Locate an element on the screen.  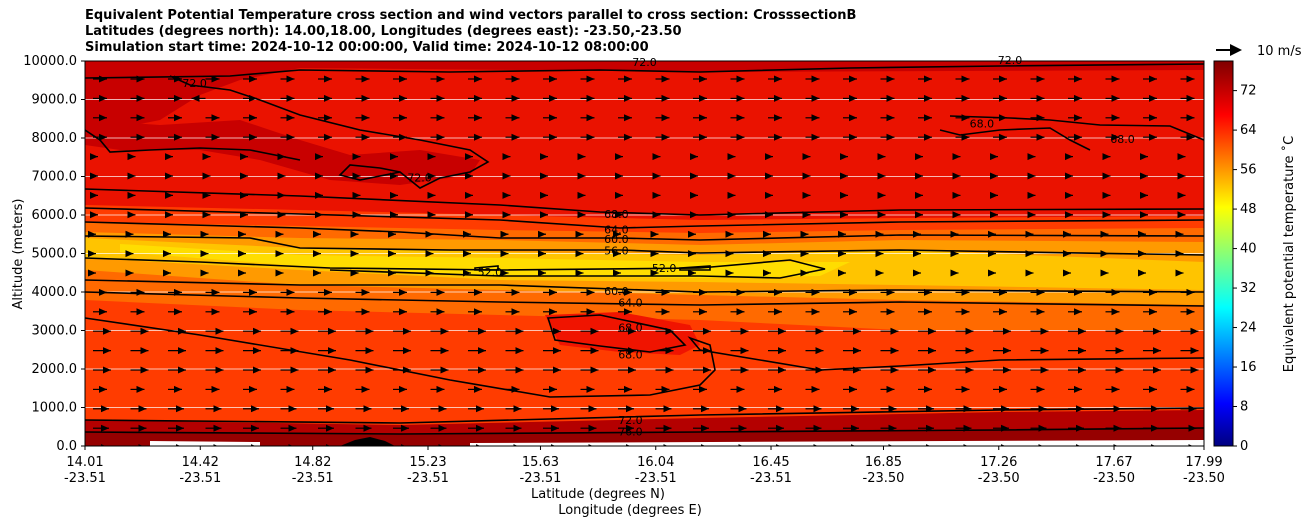
cb-tick-label-4: 32 is located at coordinates (1248, 288).